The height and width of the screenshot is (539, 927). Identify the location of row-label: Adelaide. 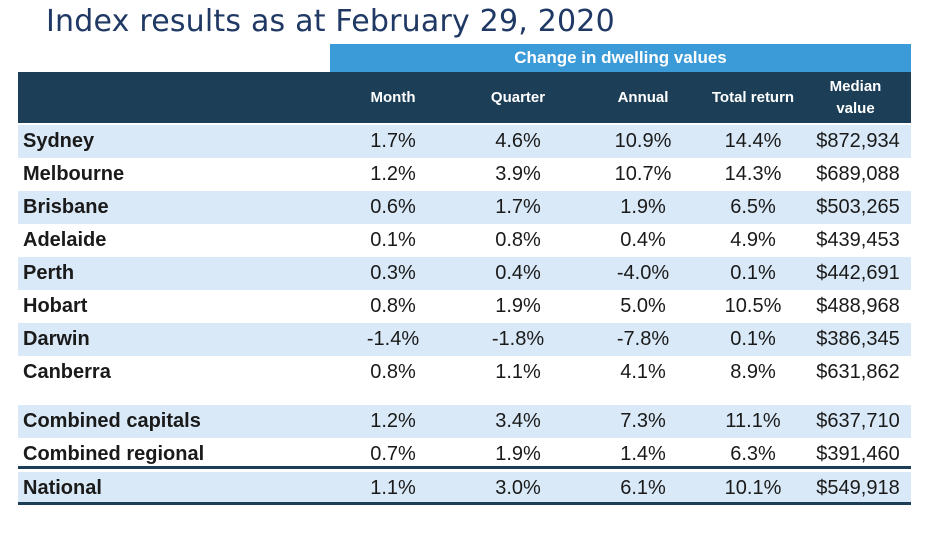
(65, 240).